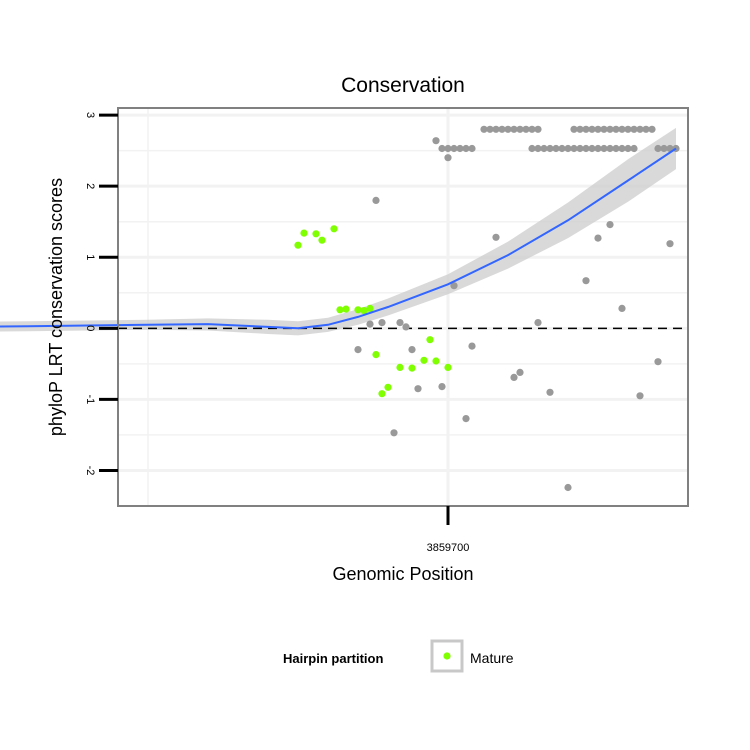 The width and height of the screenshot is (750, 750). What do you see at coordinates (90, 328) in the screenshot?
I see `y-tick-label: 0` at bounding box center [90, 328].